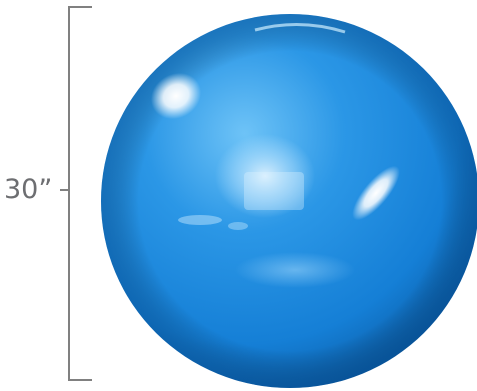 Image resolution: width=477 pixels, height=391 pixels. I want to click on dimension-bracket, so click(76, 193).